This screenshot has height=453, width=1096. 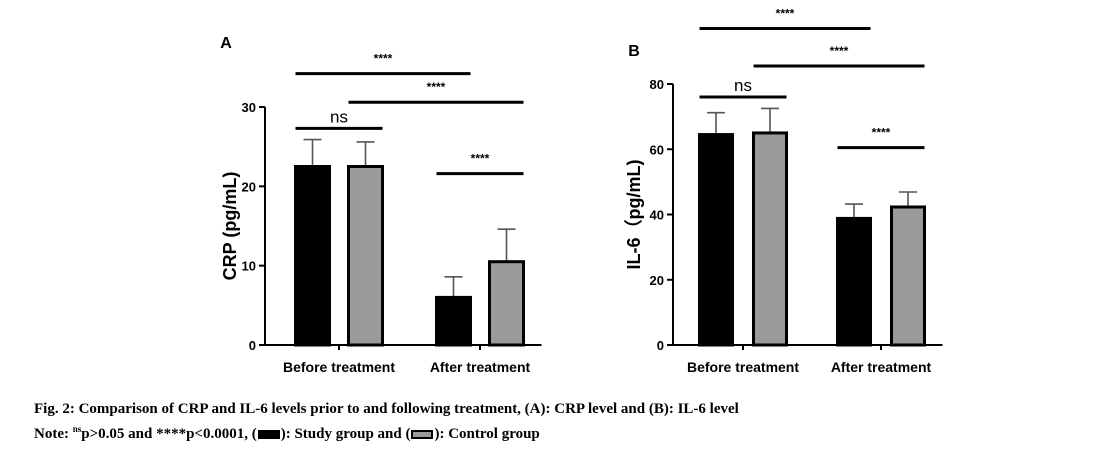 What do you see at coordinates (230, 226) in the screenshot?
I see `y-axis-label: CRP (pg/mL)` at bounding box center [230, 226].